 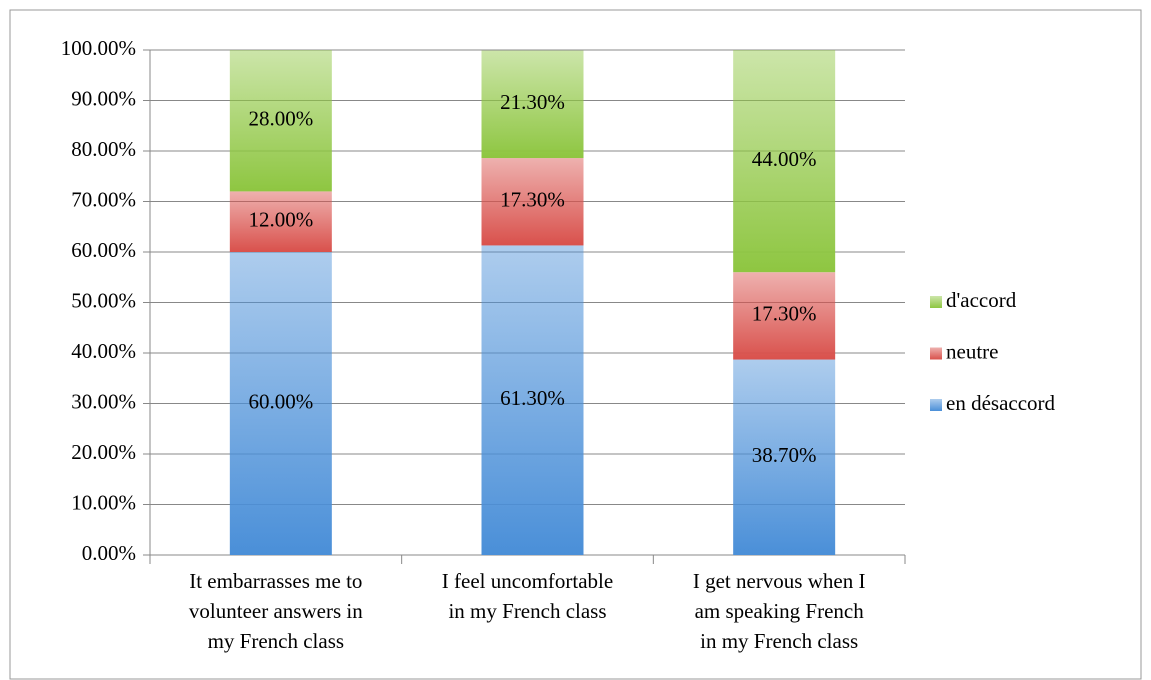 I want to click on data-label: 60.00%, so click(x=280, y=401).